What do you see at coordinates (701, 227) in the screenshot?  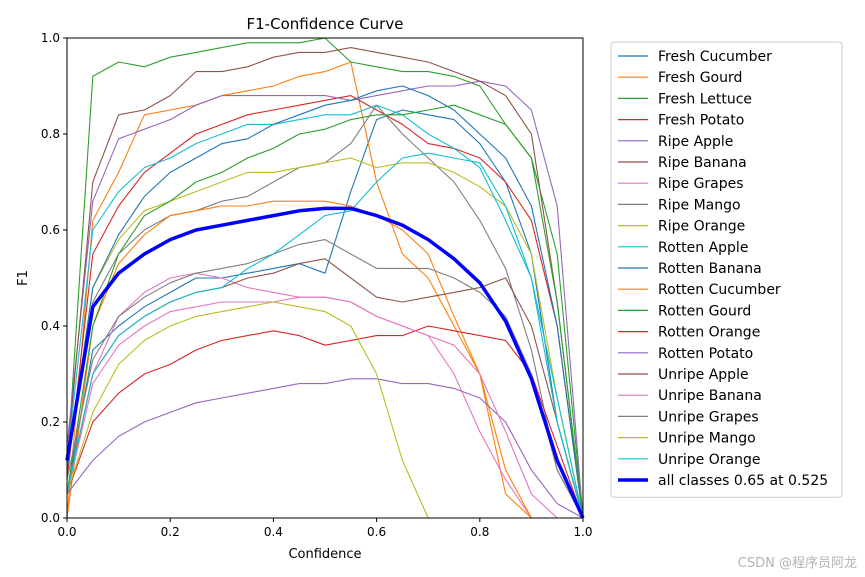 I see `legend-label: Ripe Orange` at bounding box center [701, 227].